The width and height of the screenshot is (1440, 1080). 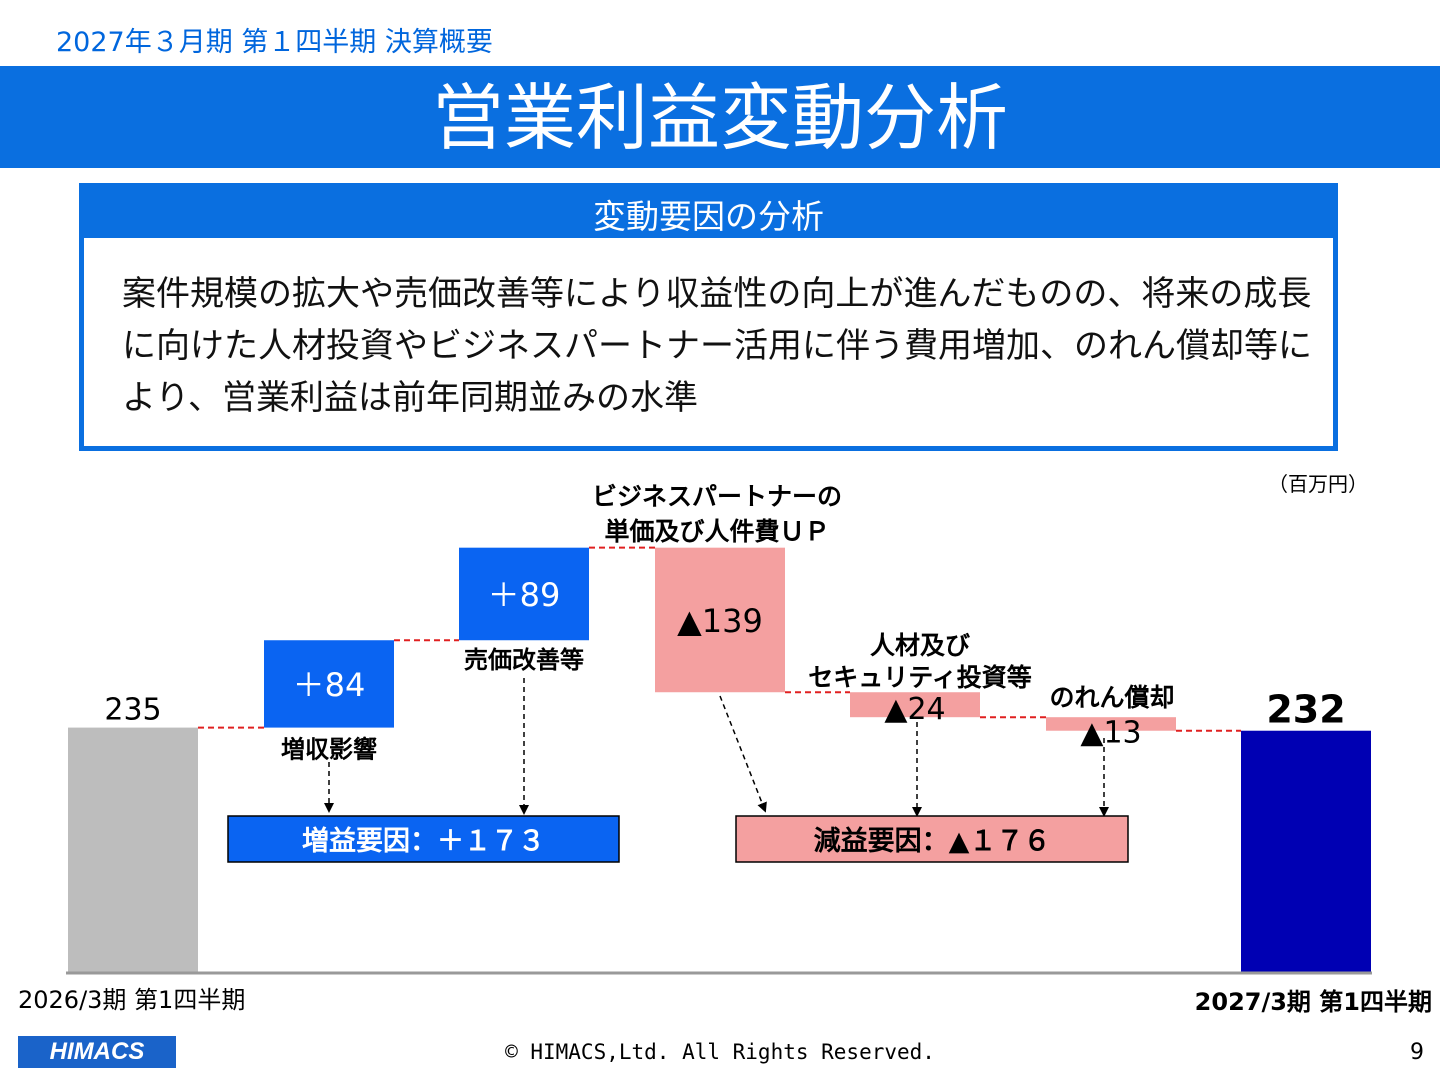 I want to click on page-title: 営業利益変動分析, so click(x=719, y=118).